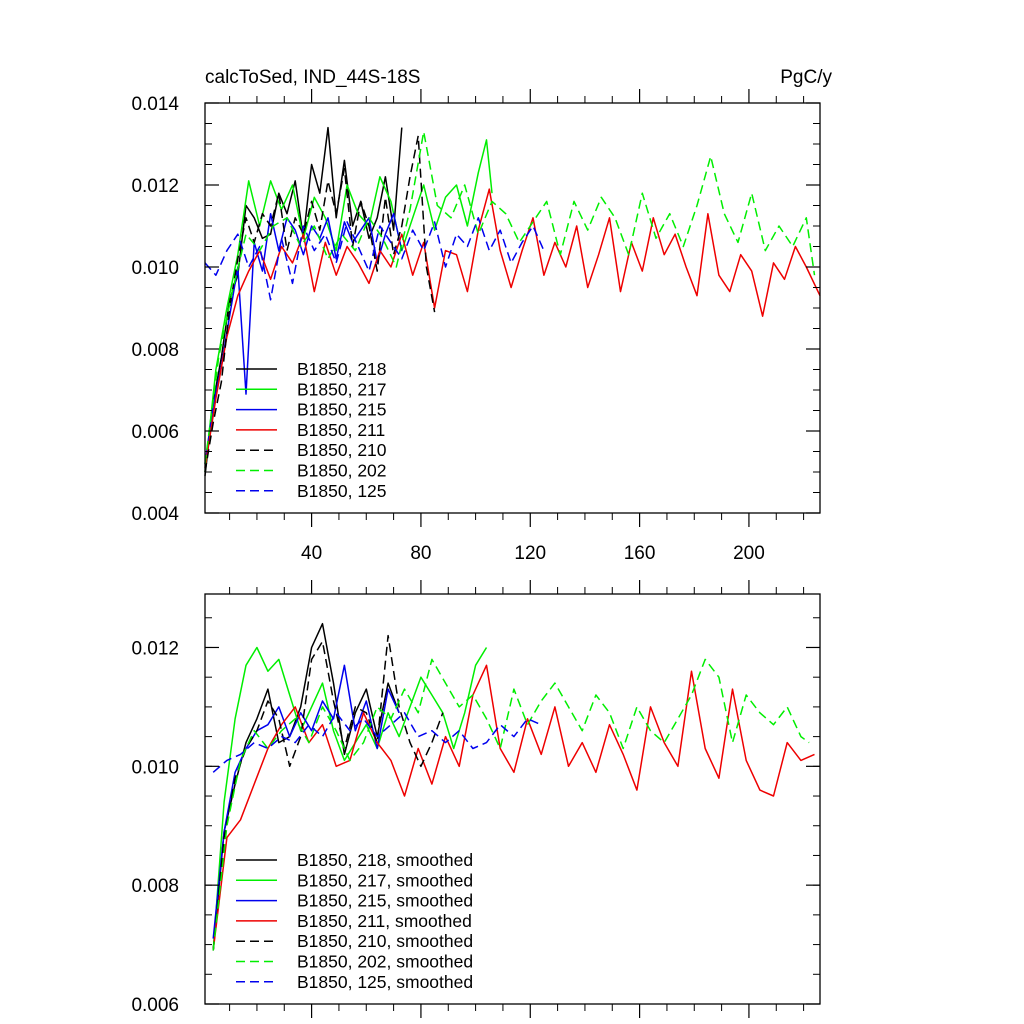  Describe the element at coordinates (385, 880) in the screenshot. I see `bottom-legend-label-1: B1850, 217, smoothed` at that location.